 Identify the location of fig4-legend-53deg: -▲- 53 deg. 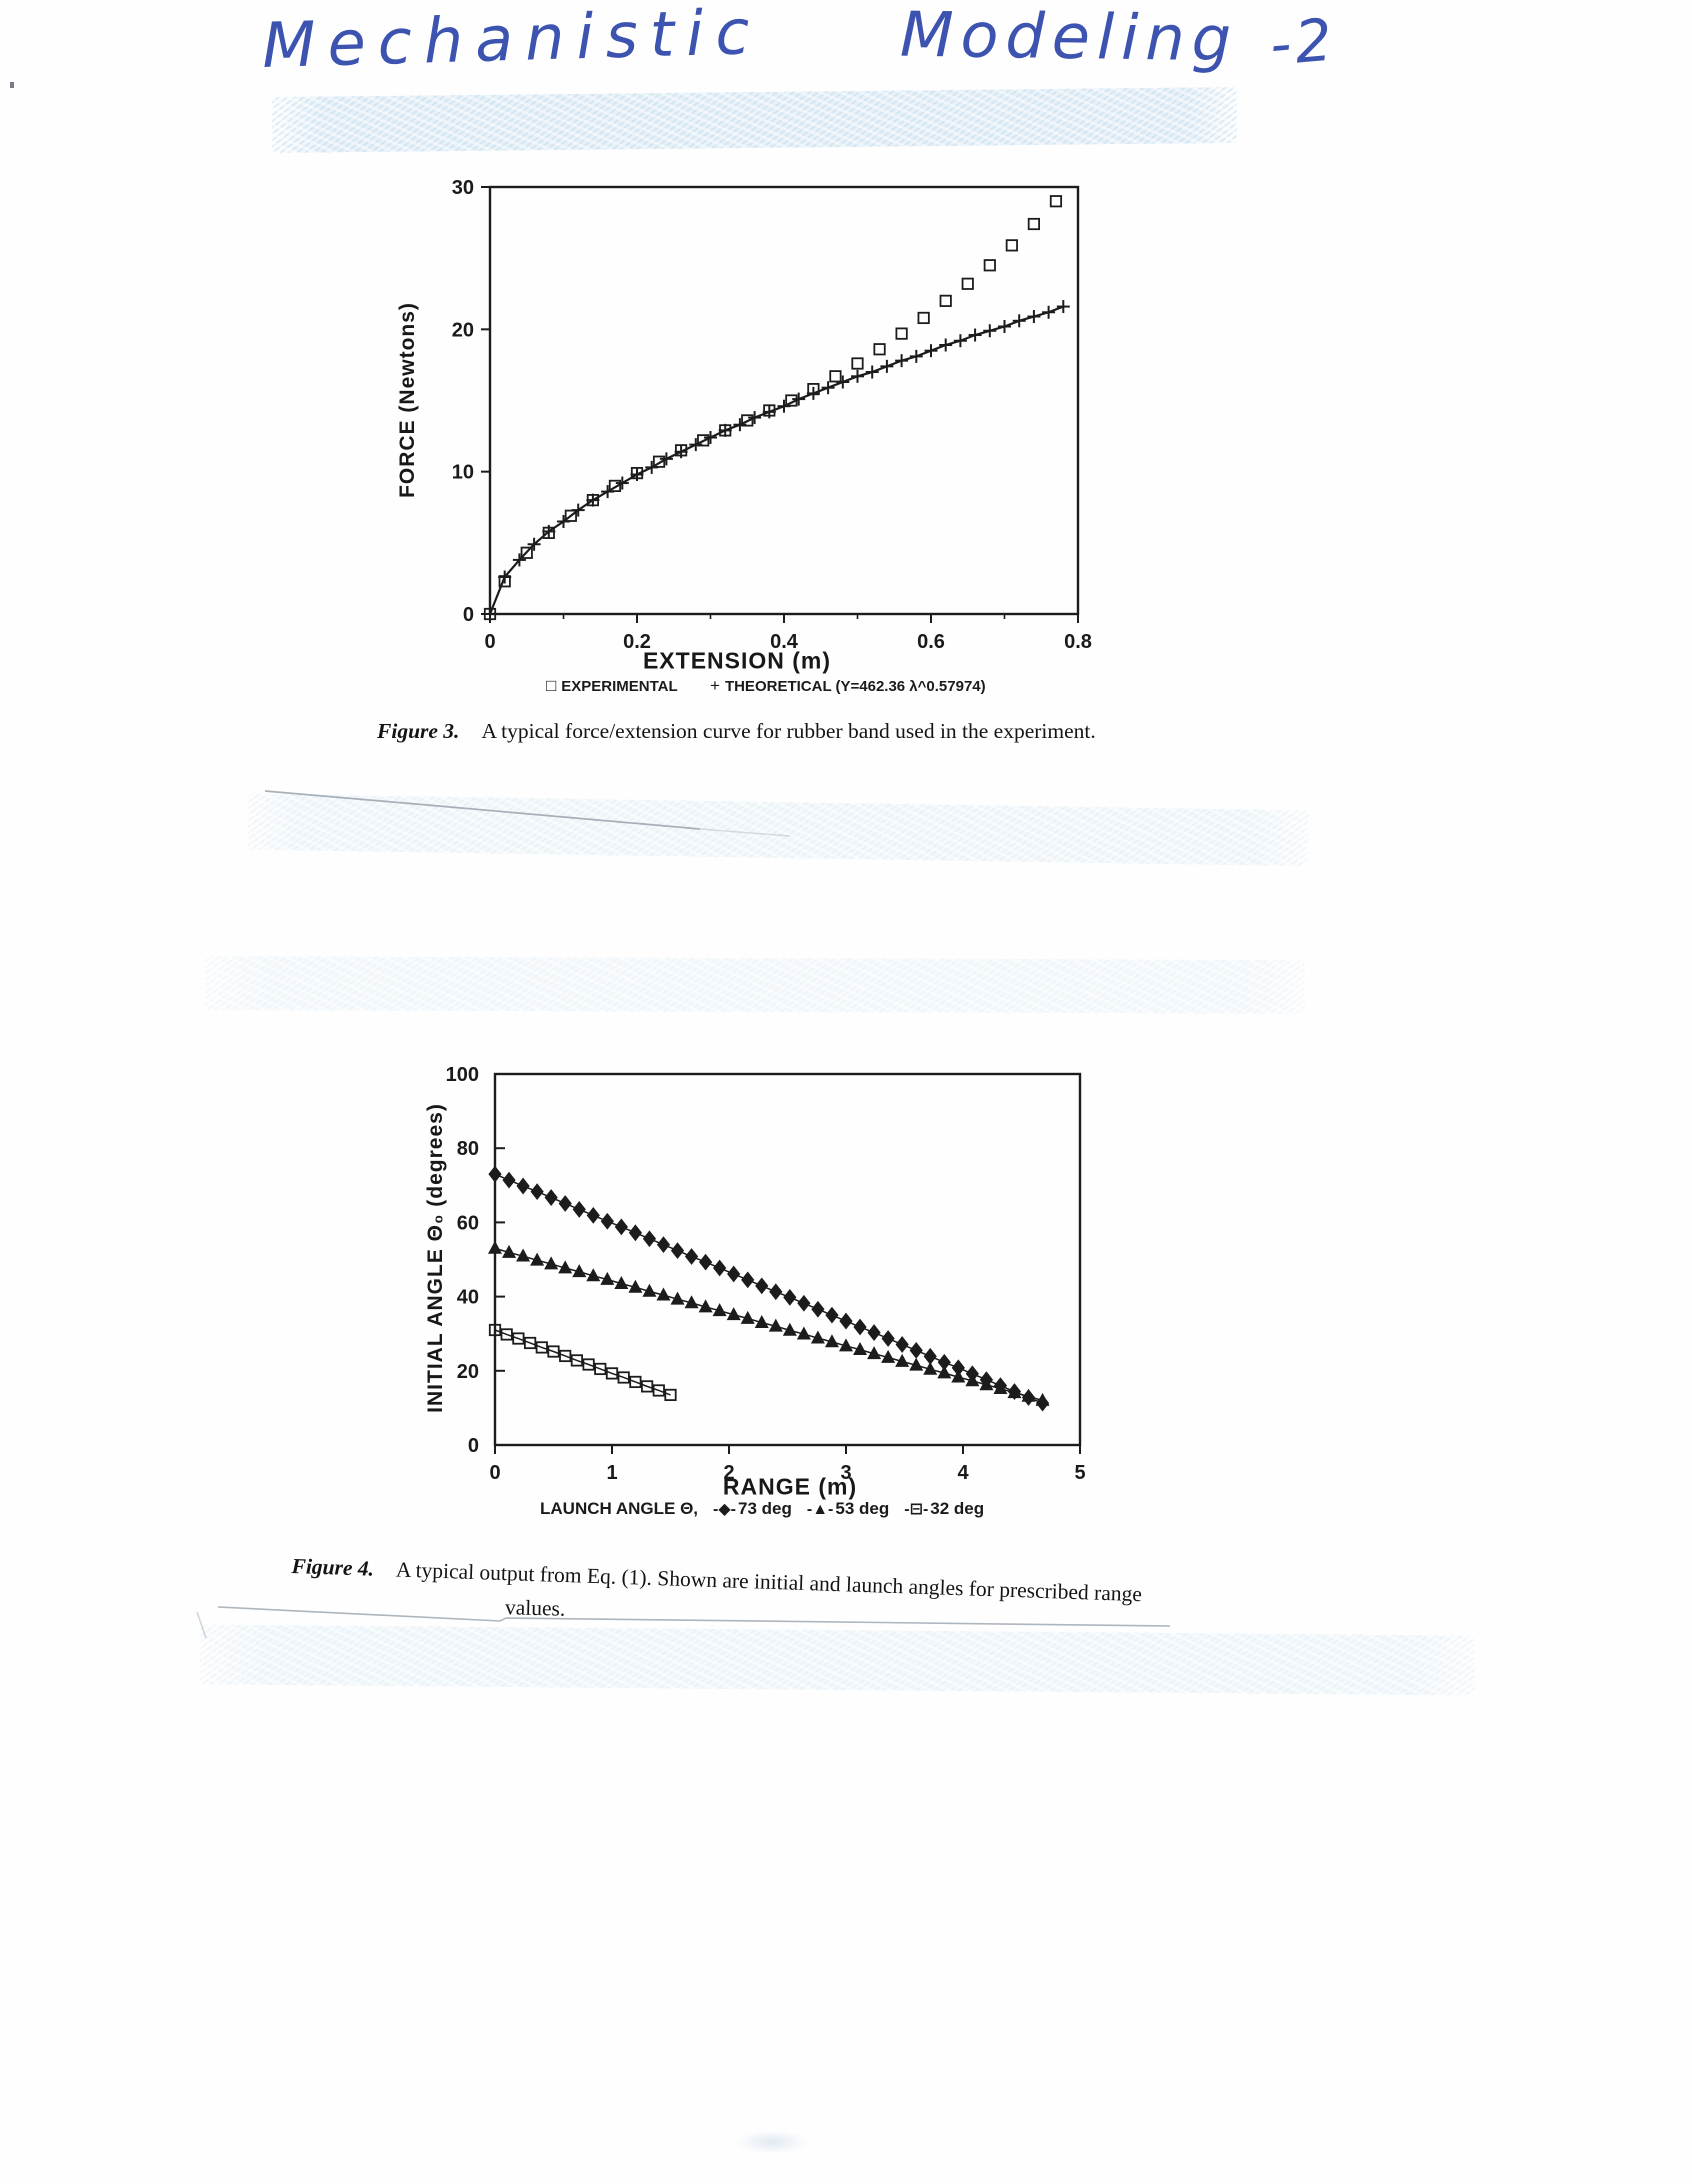
(848, 1509).